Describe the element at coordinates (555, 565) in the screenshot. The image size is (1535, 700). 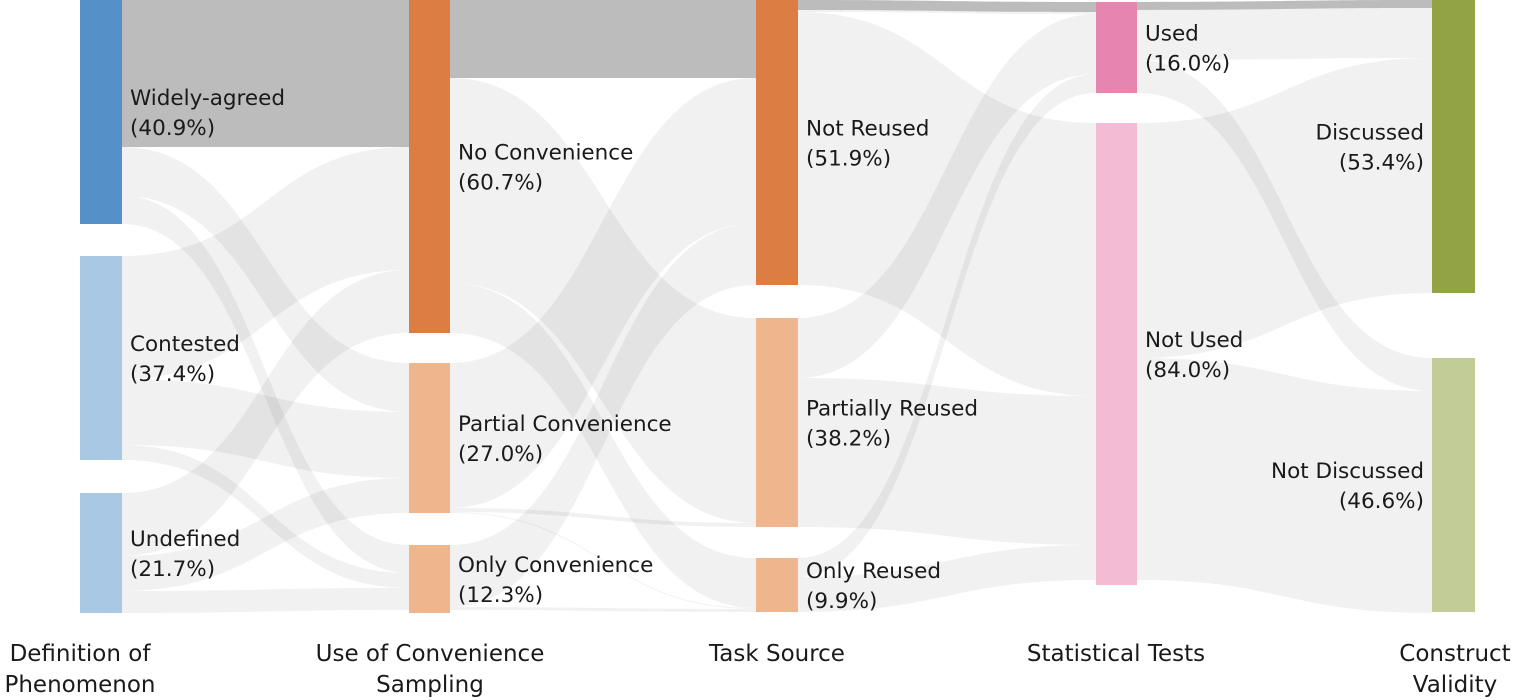
I see `node-label-only-convenience: Only Convenience` at that location.